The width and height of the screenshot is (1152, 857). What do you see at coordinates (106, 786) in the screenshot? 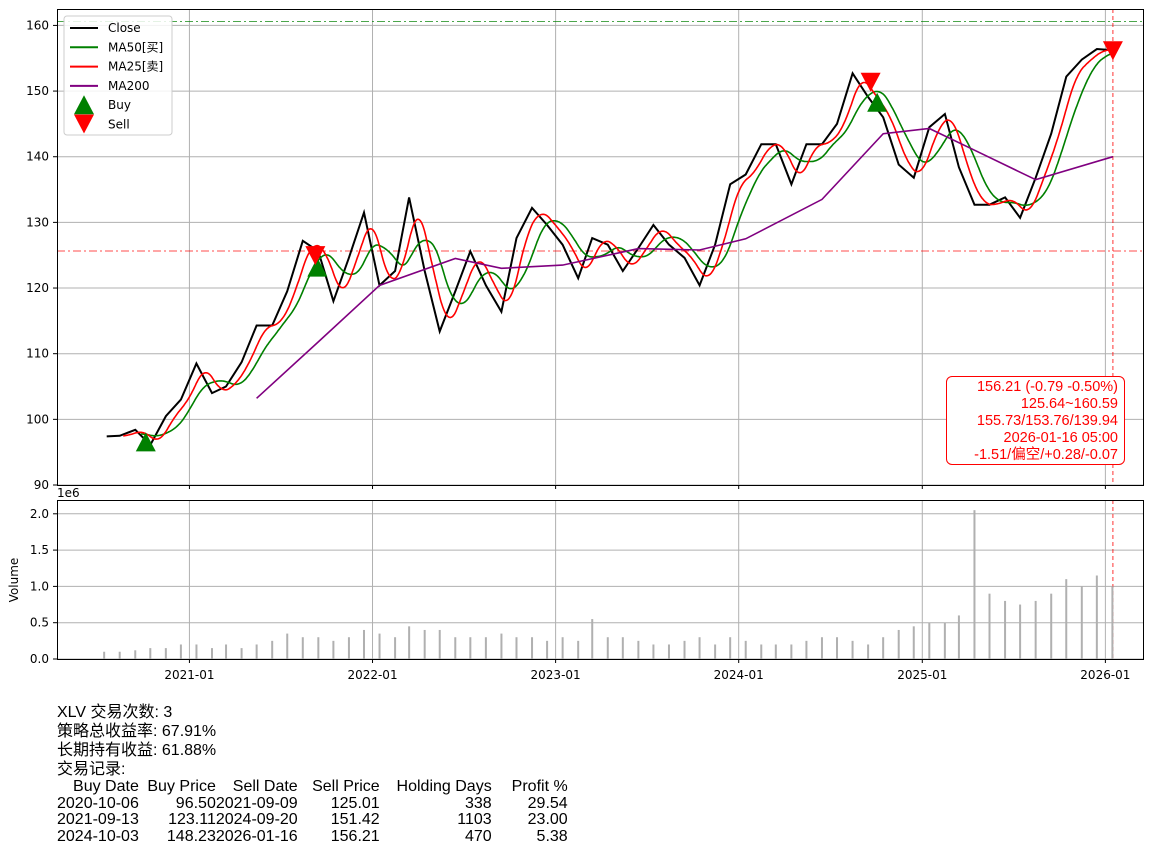
I see `col-buy-date: Buy Date` at bounding box center [106, 786].